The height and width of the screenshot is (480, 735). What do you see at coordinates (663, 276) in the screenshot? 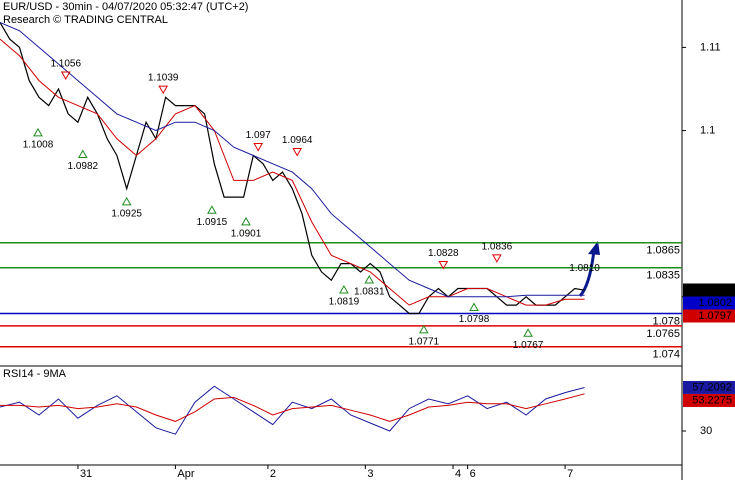
I see `level-label: 1.0835` at bounding box center [663, 276].